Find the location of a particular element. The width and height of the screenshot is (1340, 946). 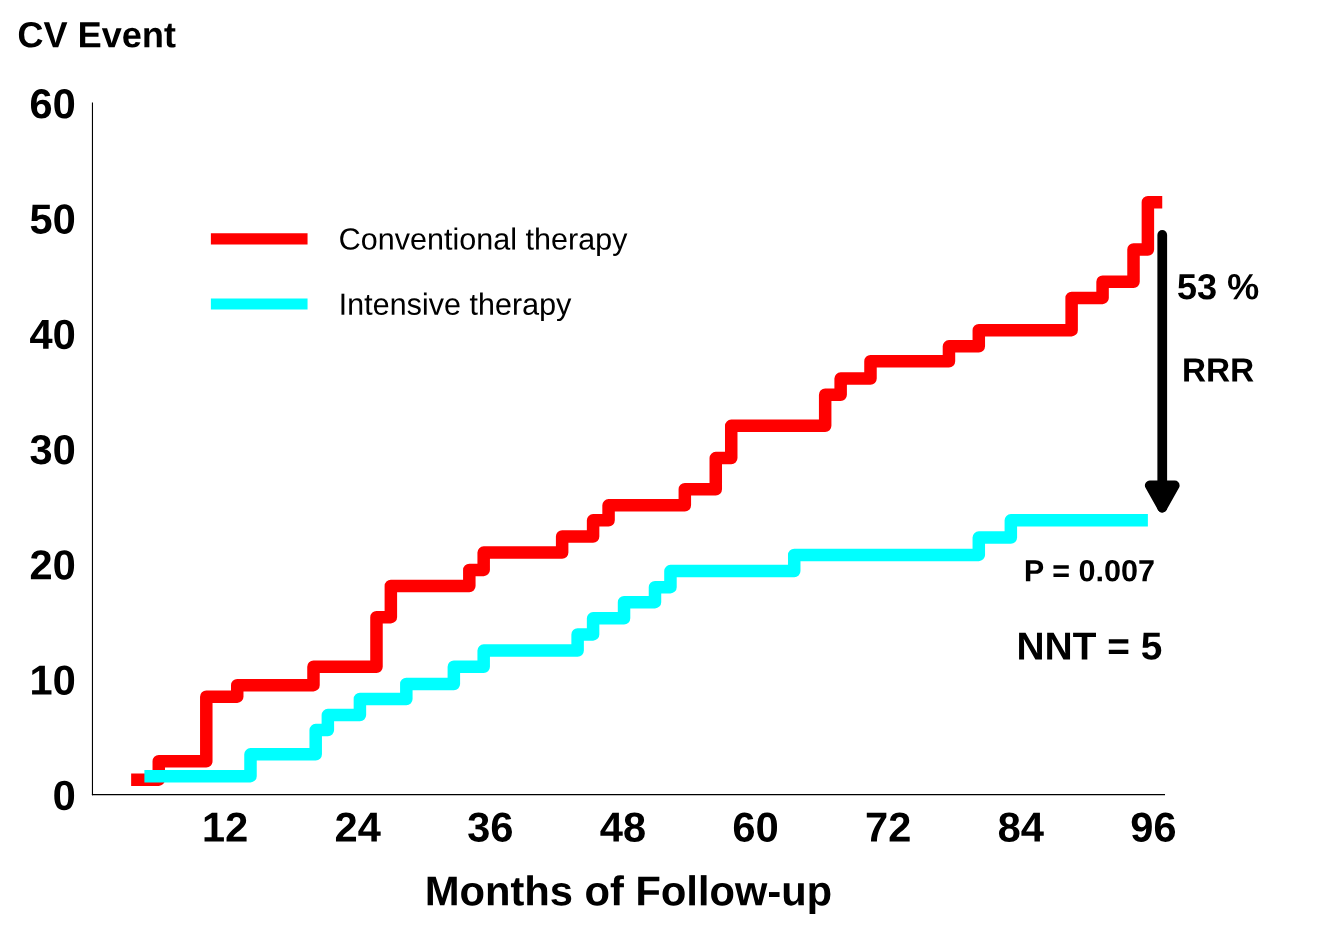

y-tick-label: 60 is located at coordinates (52, 104).